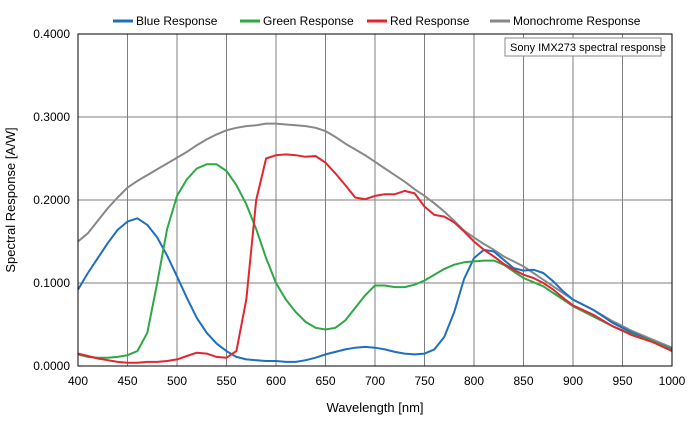  I want to click on x-tick-label: 400, so click(78, 381).